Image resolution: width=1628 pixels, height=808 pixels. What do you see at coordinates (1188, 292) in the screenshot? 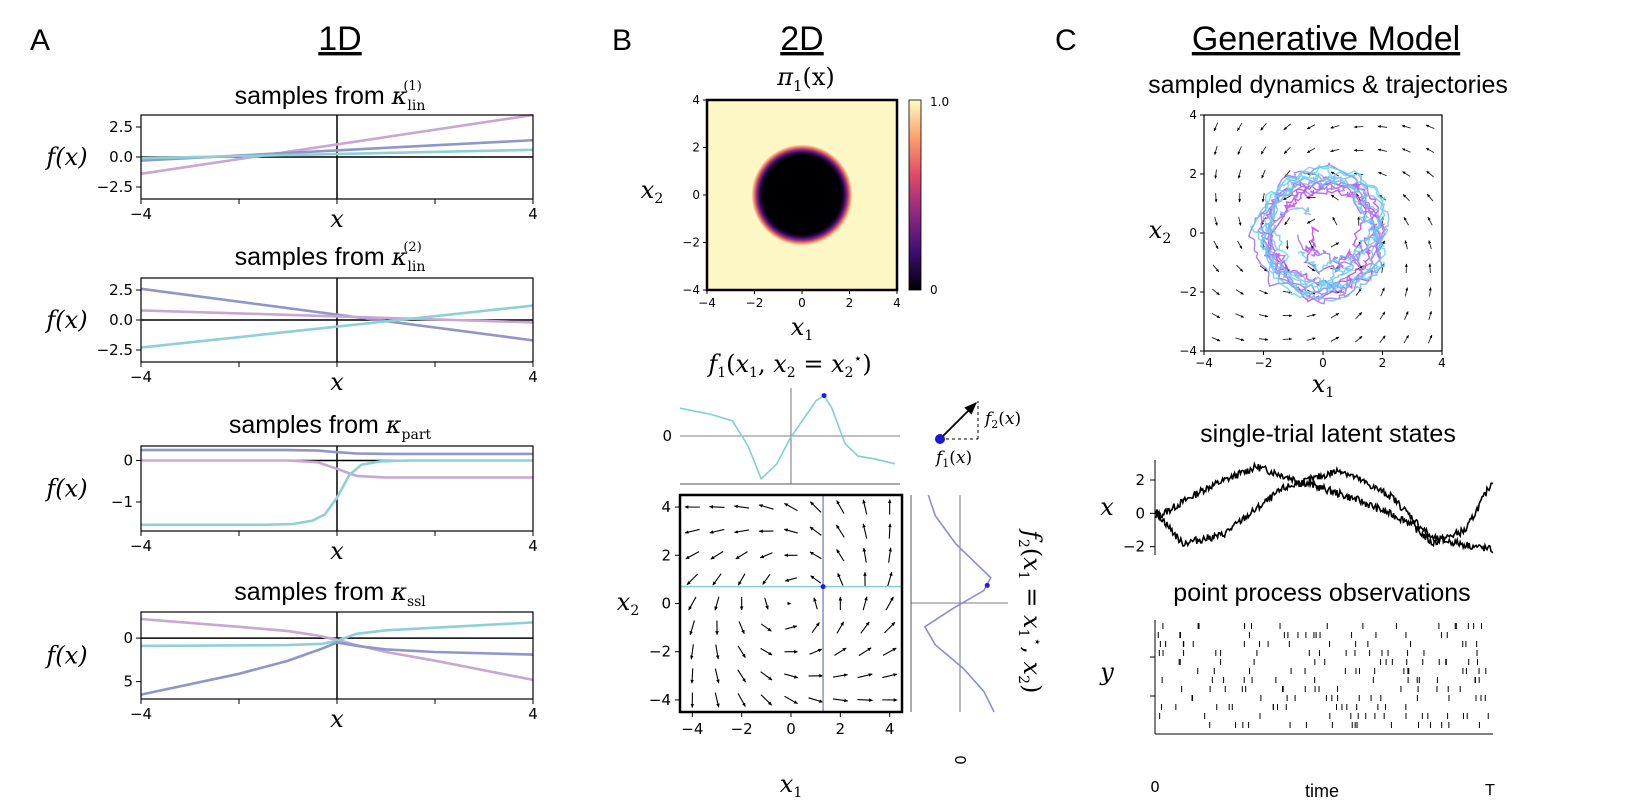
I see `c1-ytick: −2` at bounding box center [1188, 292].